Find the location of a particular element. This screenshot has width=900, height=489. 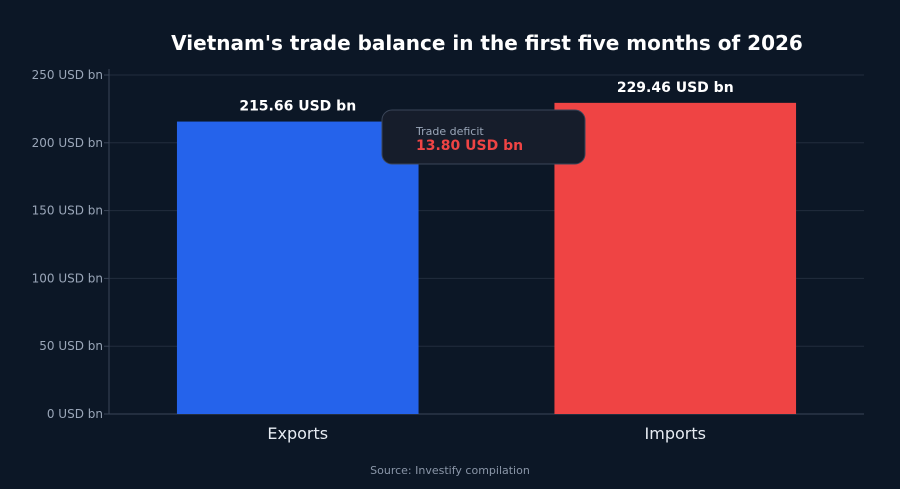

x-tick-label-imports: Imports is located at coordinates (675, 433).